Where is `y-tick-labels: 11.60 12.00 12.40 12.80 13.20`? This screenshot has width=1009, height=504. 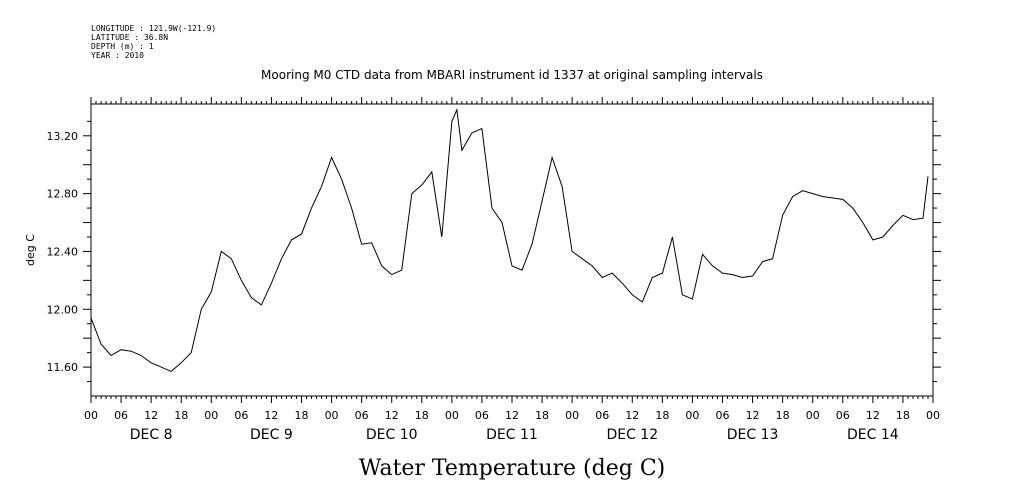
y-tick-labels: 11.60 12.00 12.40 12.80 13.20 is located at coordinates (63, 252).